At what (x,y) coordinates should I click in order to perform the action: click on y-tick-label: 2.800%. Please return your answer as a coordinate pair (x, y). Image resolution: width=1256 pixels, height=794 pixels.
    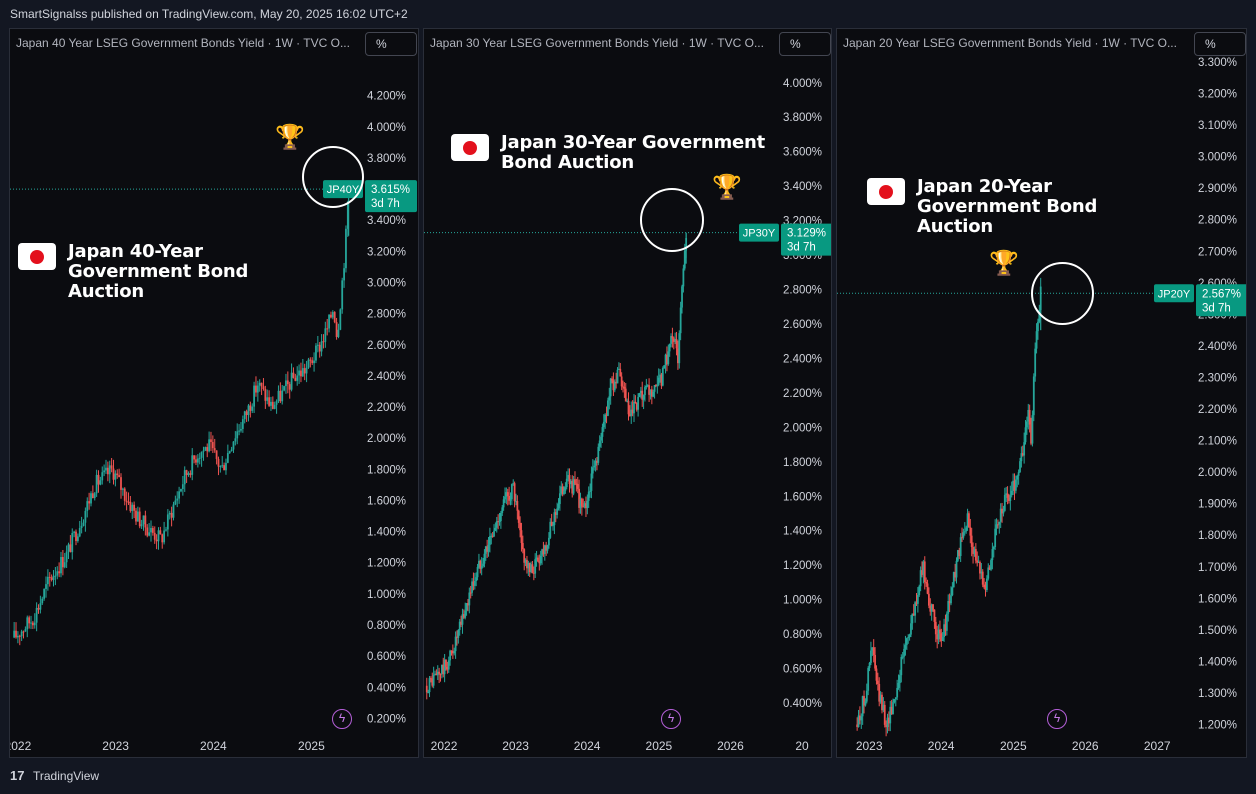
    Looking at the image, I should click on (1217, 221).